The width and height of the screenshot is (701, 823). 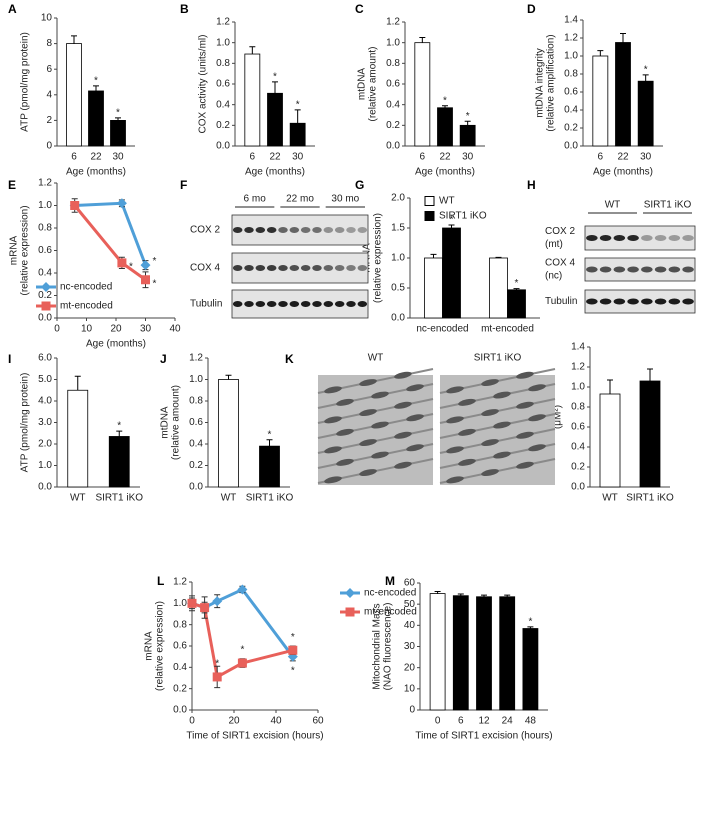 I want to click on y-axis-label: (relative expression), so click(x=378, y=258).